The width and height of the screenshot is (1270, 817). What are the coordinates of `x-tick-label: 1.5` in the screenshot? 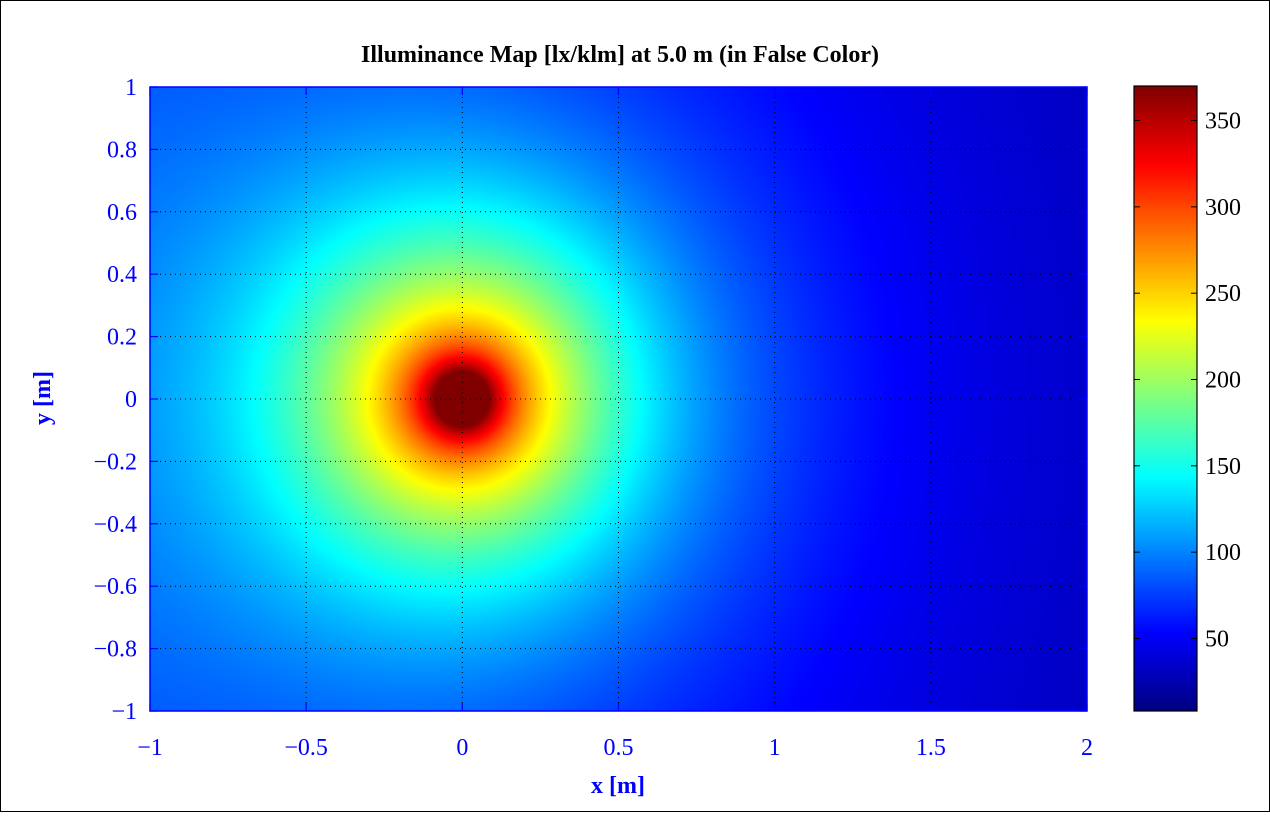 It's located at (931, 748).